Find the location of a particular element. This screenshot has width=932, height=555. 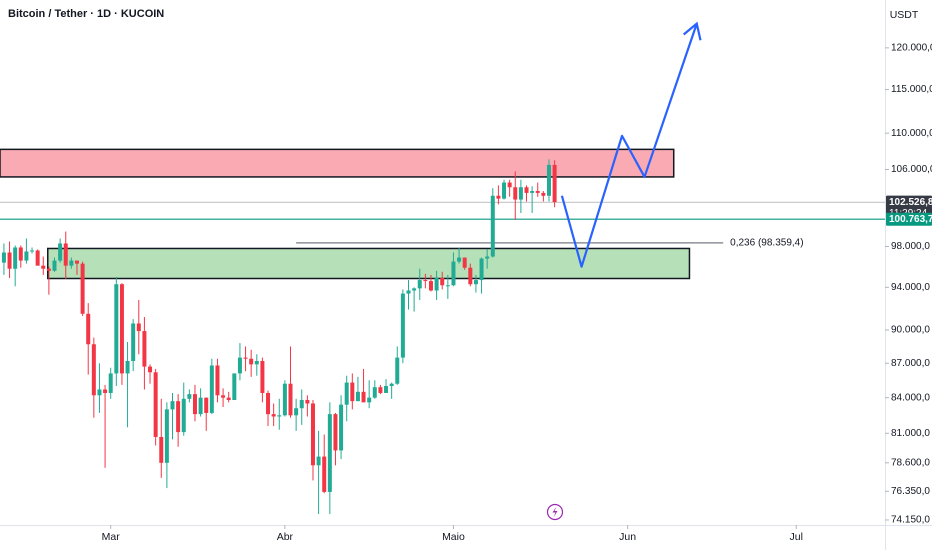

lightning-icon is located at coordinates (555, 512).